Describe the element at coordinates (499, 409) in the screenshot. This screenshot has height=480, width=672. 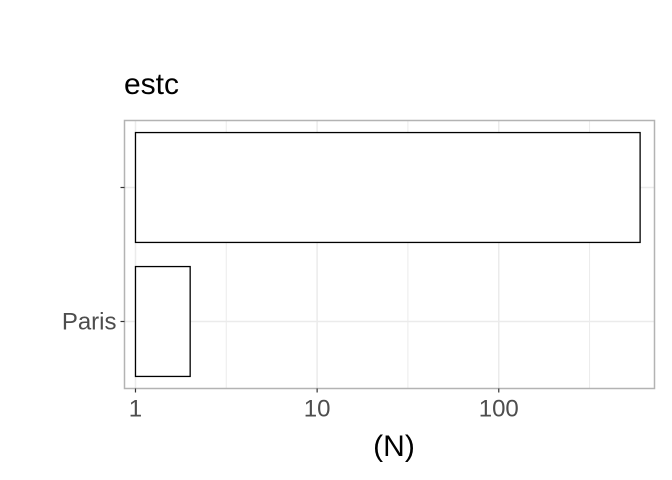
I see `x-tick-label-2: 100` at that location.